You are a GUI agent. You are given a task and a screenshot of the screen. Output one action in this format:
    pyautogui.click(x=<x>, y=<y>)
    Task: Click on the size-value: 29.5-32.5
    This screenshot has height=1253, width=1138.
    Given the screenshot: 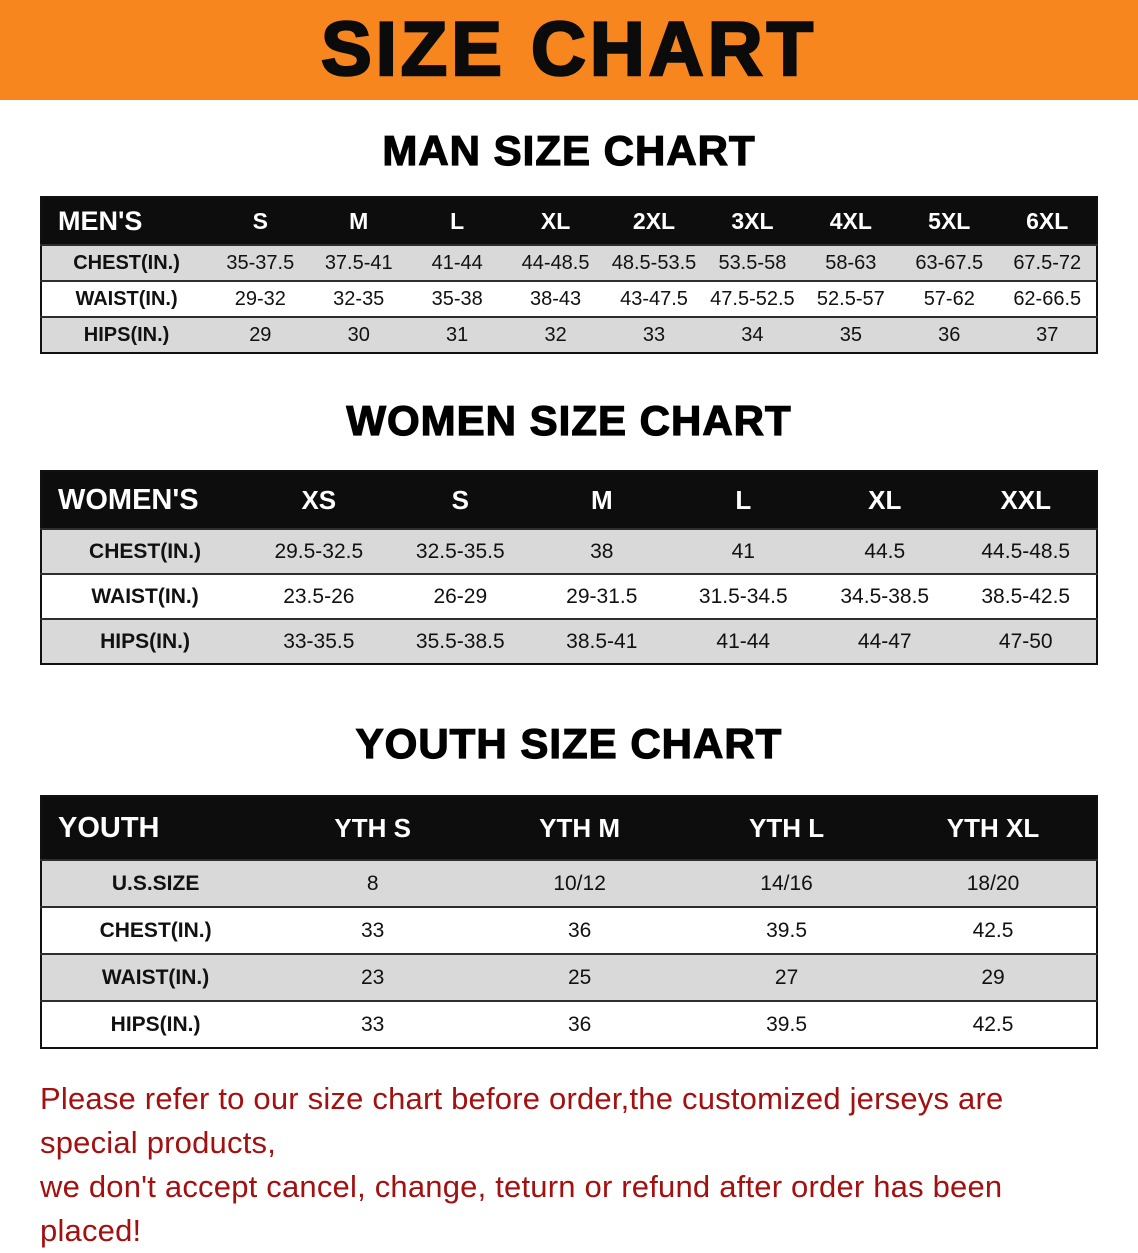 What is the action you would take?
    pyautogui.click(x=319, y=551)
    